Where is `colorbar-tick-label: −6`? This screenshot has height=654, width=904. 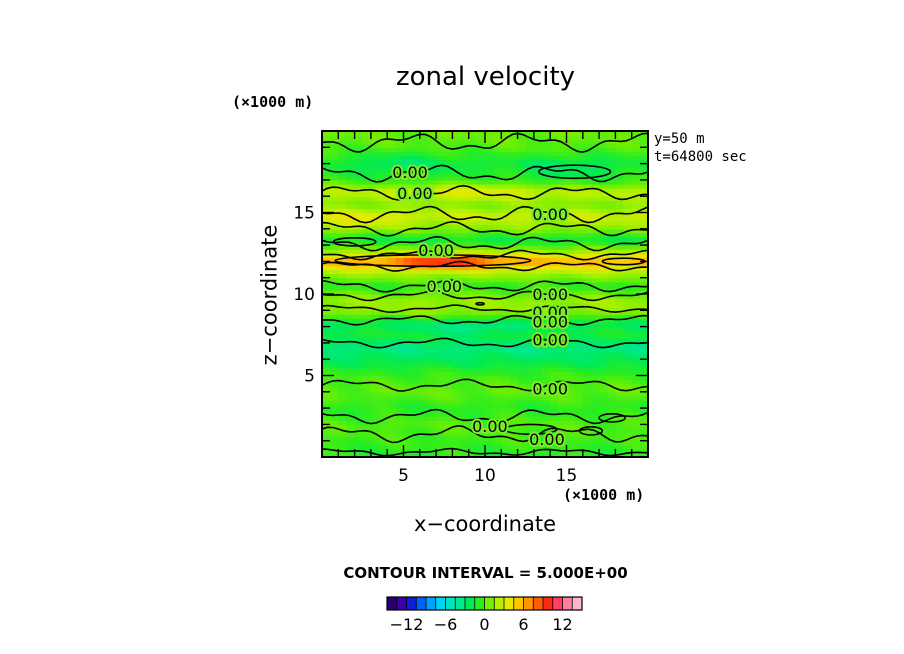
colorbar-tick-label: −6 is located at coordinates (446, 624).